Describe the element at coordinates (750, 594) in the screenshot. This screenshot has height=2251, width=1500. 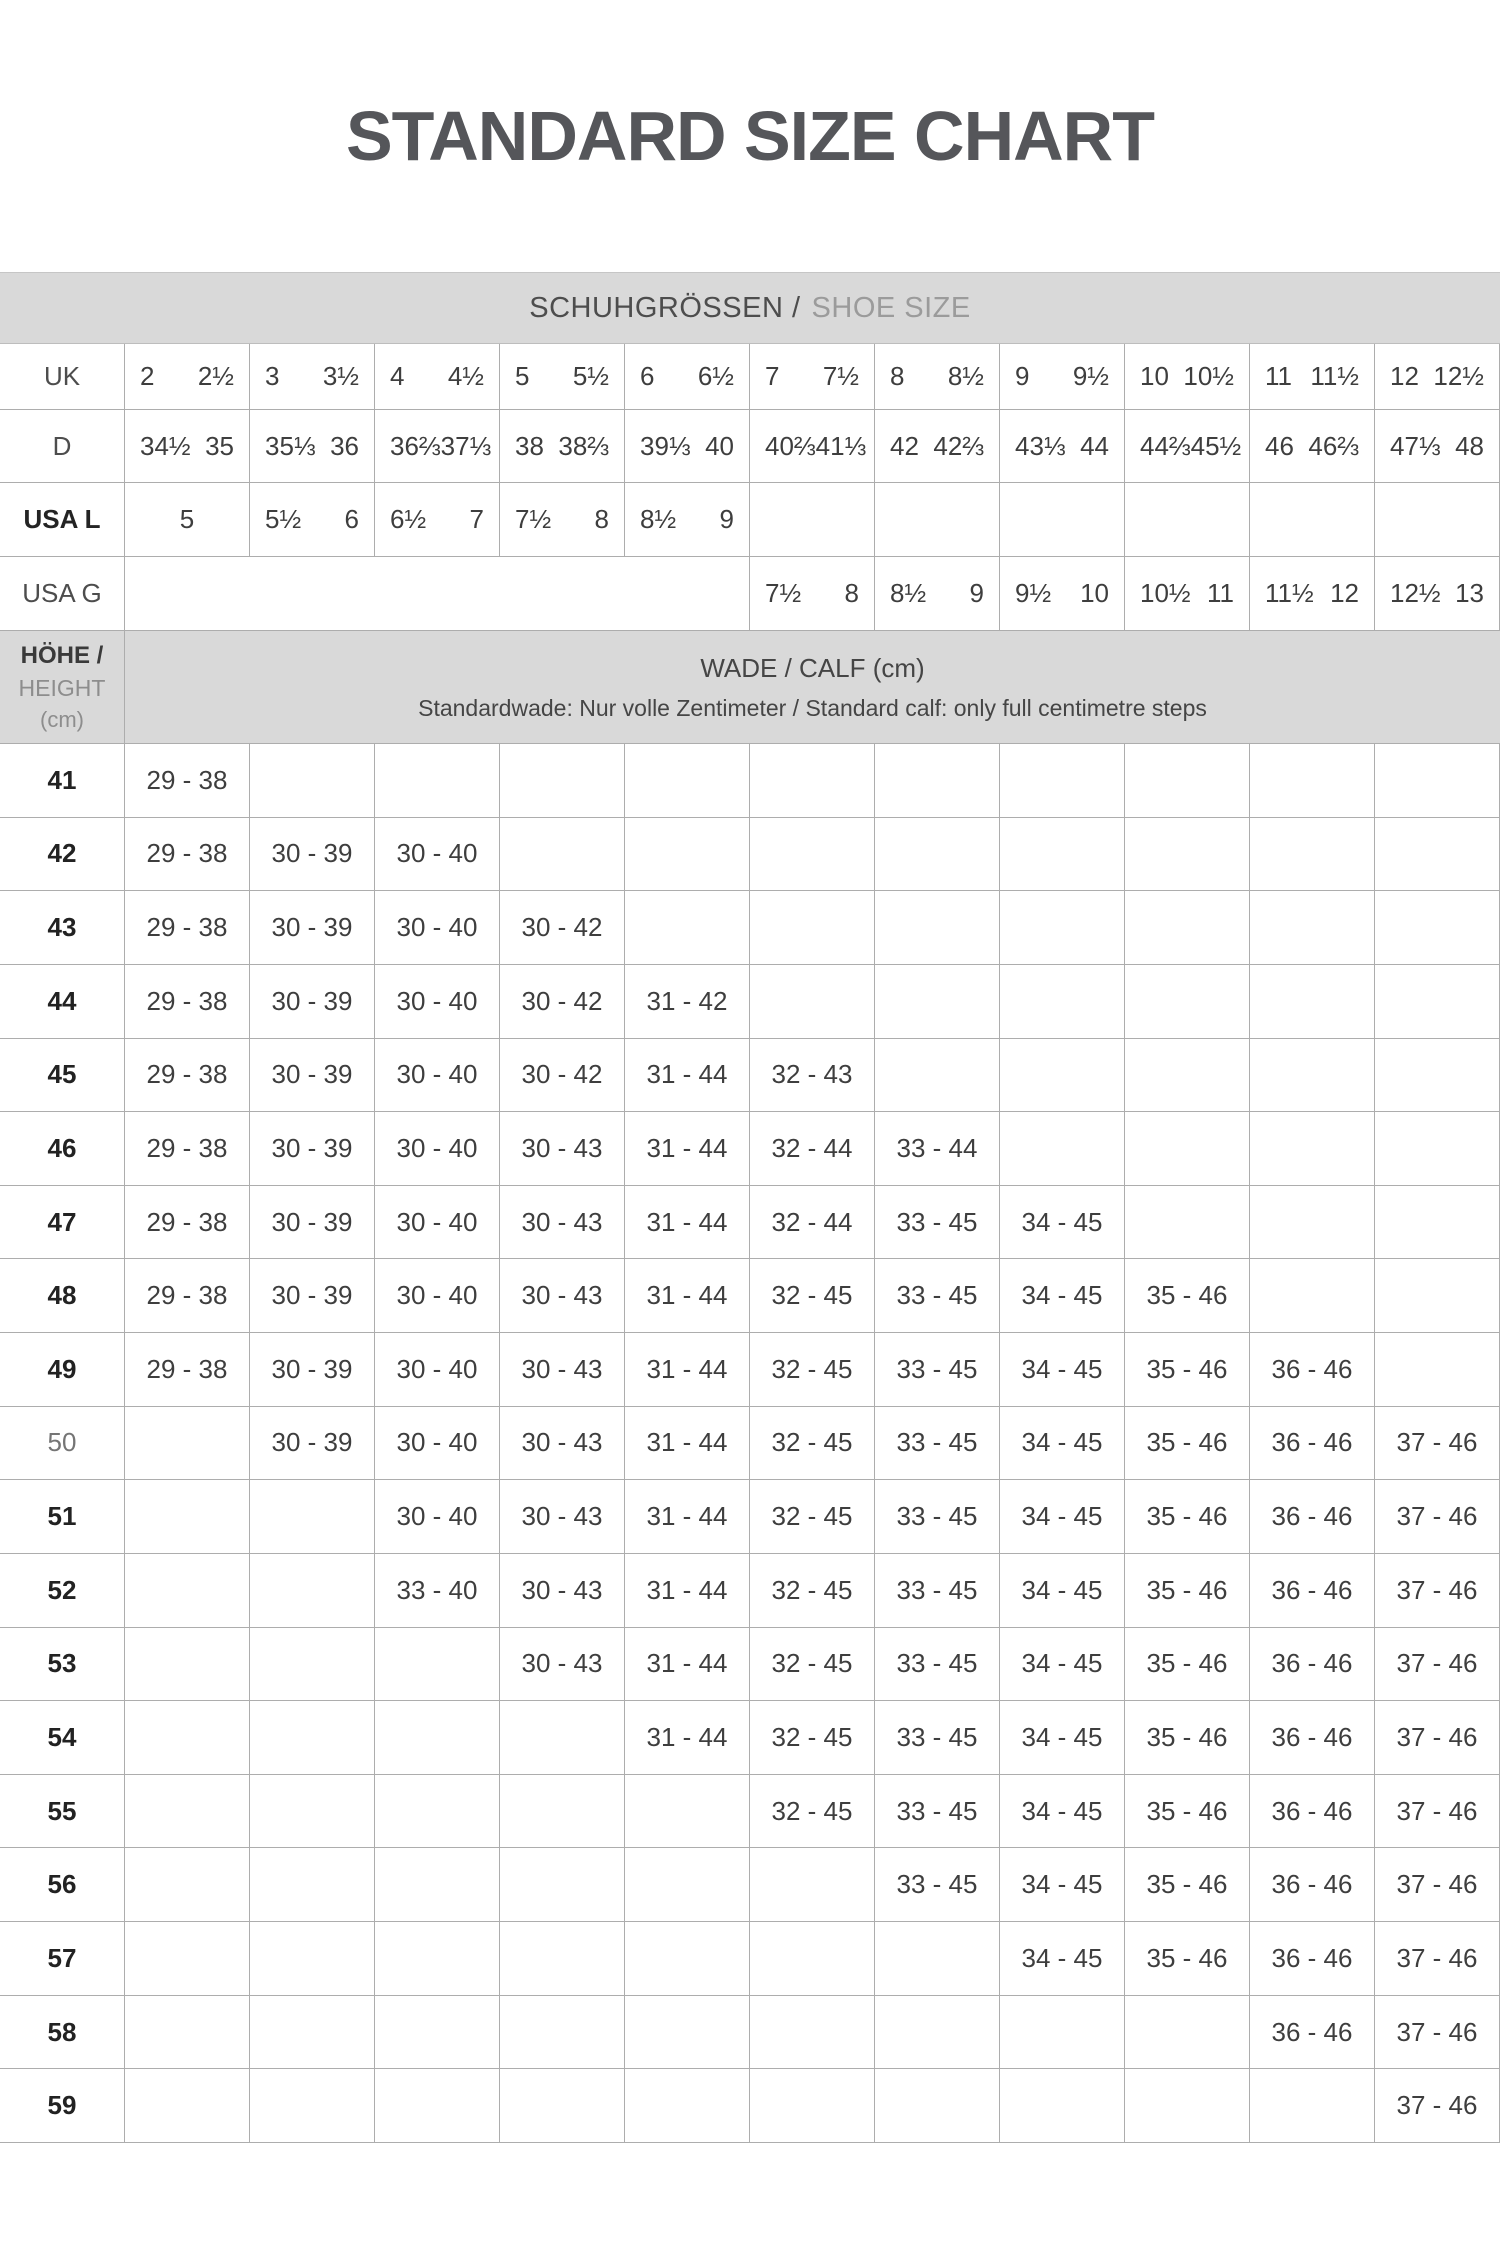
I see `shoe-size-row-usa-g: USA G 7½ 8 8½ 9 9½ 10 10½ 11 11½ 12 12½ 13` at that location.